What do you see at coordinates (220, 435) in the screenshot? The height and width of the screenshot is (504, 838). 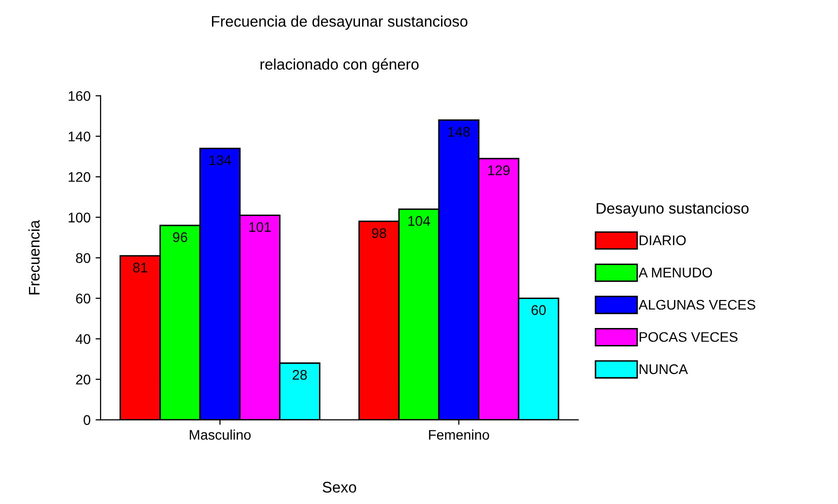 I see `x-tick-label: Masculino` at bounding box center [220, 435].